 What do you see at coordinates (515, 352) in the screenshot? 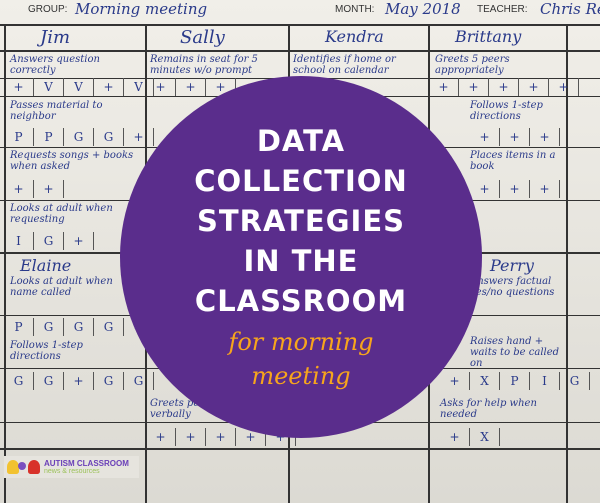
I see `goal-text: Raises hand + waits to be called on` at bounding box center [515, 352].